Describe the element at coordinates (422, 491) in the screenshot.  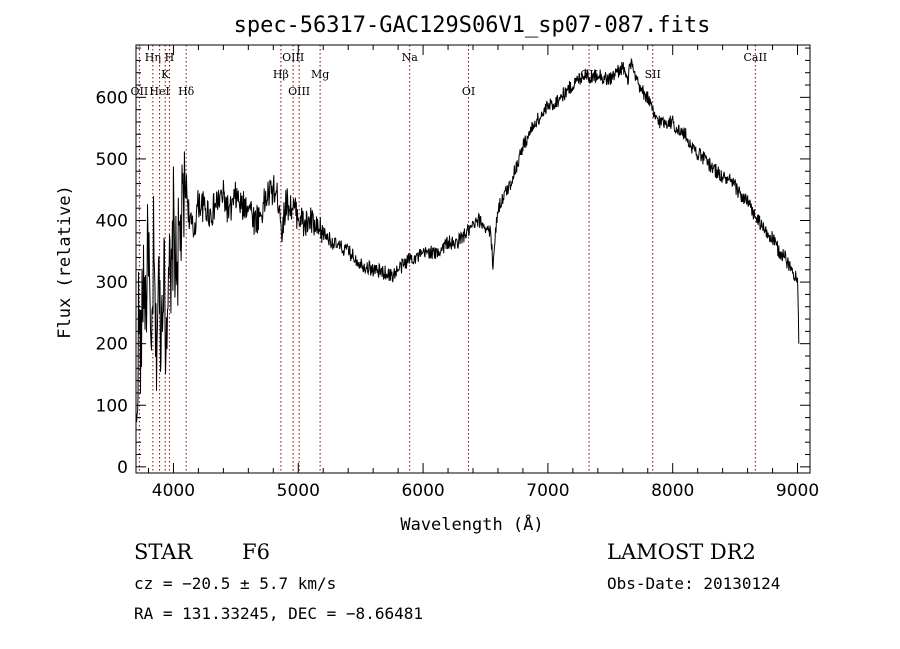
I see `x-tick-label-6000: 6000` at that location.